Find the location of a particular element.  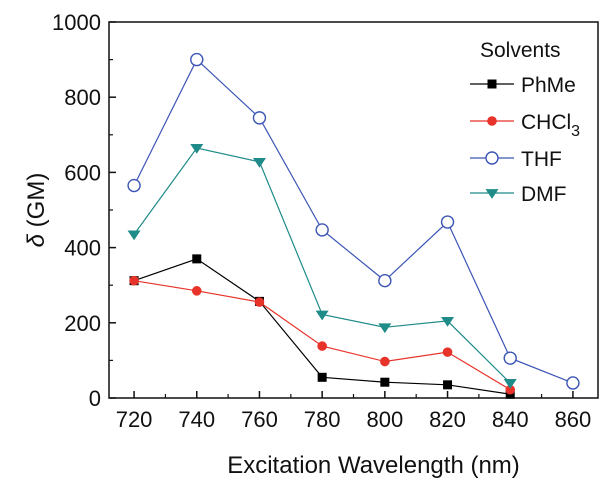

x-tick-label: 840 is located at coordinates (510, 419).